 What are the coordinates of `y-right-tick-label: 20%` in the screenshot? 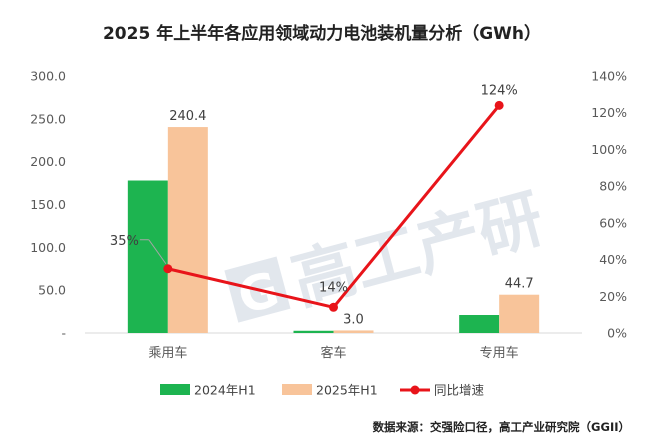 It's located at (613, 296).